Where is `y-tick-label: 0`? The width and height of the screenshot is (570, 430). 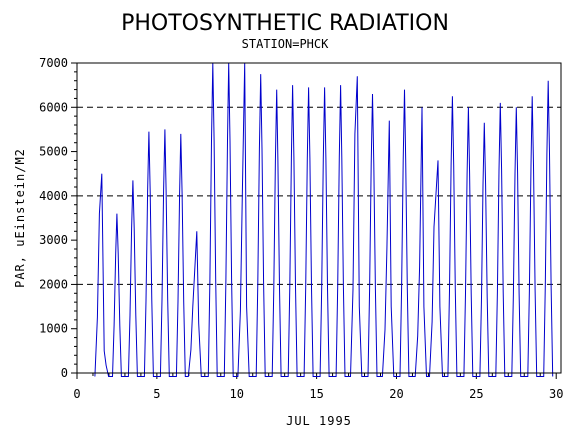 y-tick-label: 0 is located at coordinates (64, 373).